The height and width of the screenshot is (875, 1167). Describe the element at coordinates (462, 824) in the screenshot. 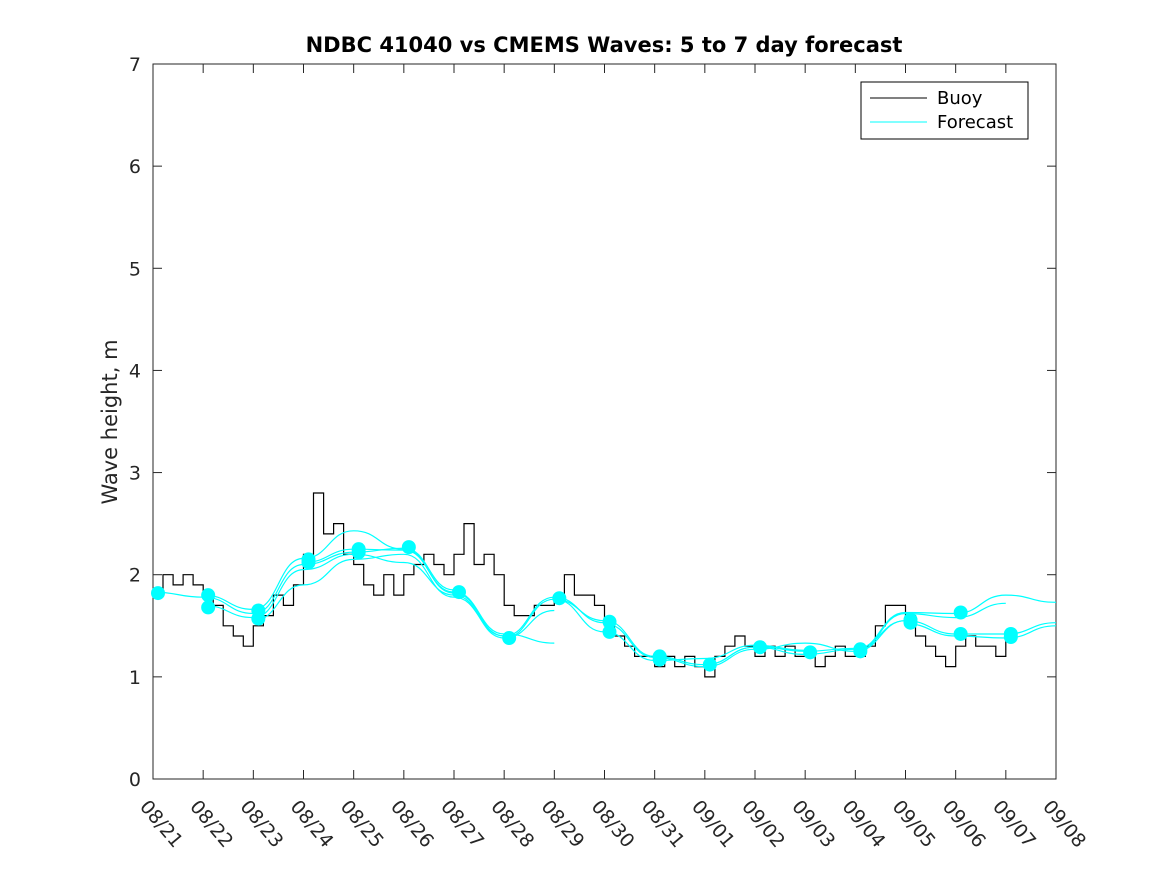

I see `x-tick-label: 08/27` at that location.